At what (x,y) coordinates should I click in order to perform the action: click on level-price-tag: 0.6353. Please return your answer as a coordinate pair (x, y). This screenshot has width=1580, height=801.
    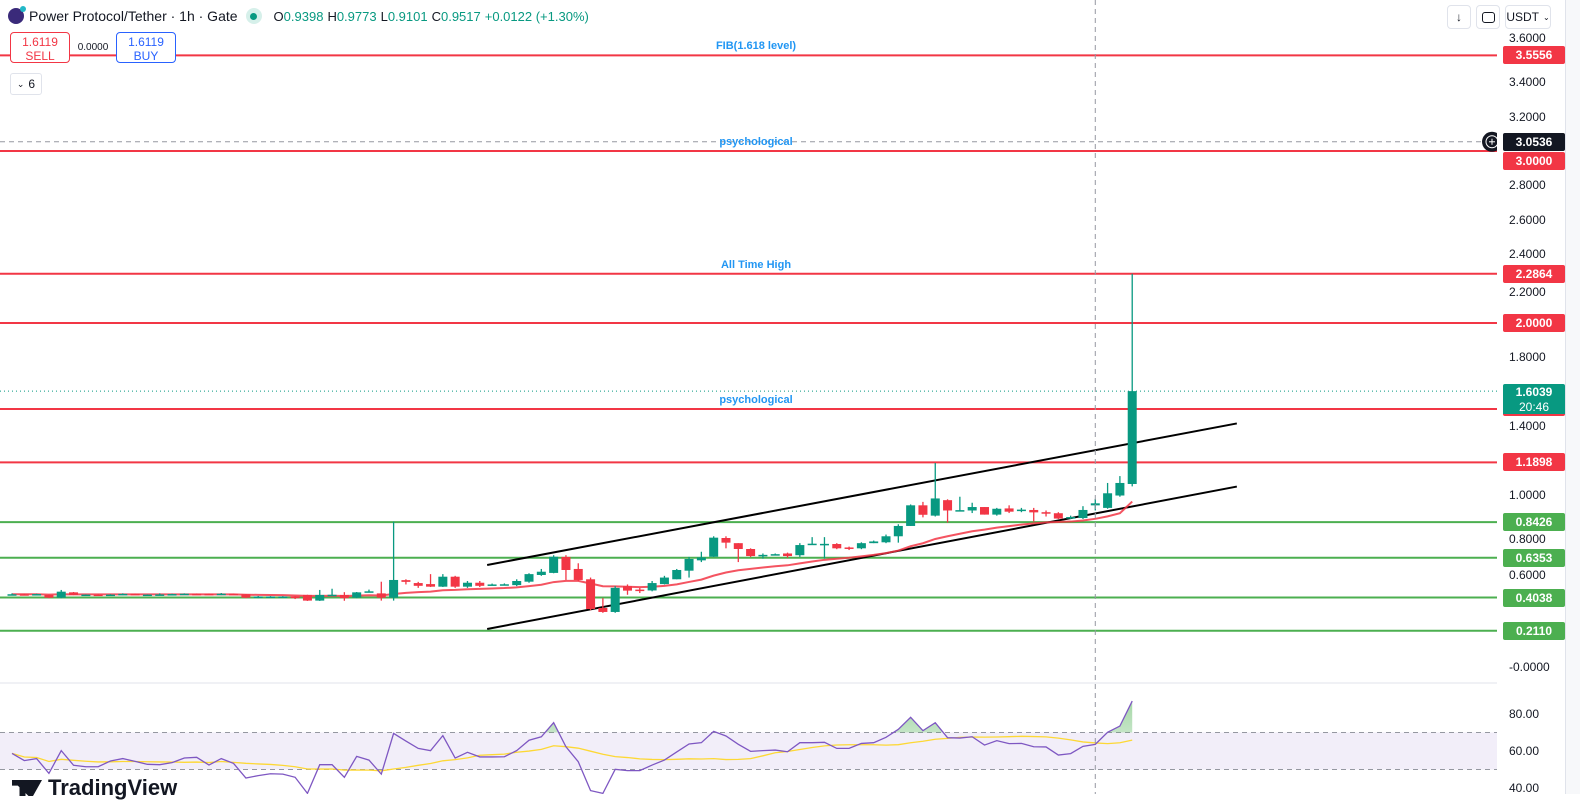
    Looking at the image, I should click on (1534, 557).